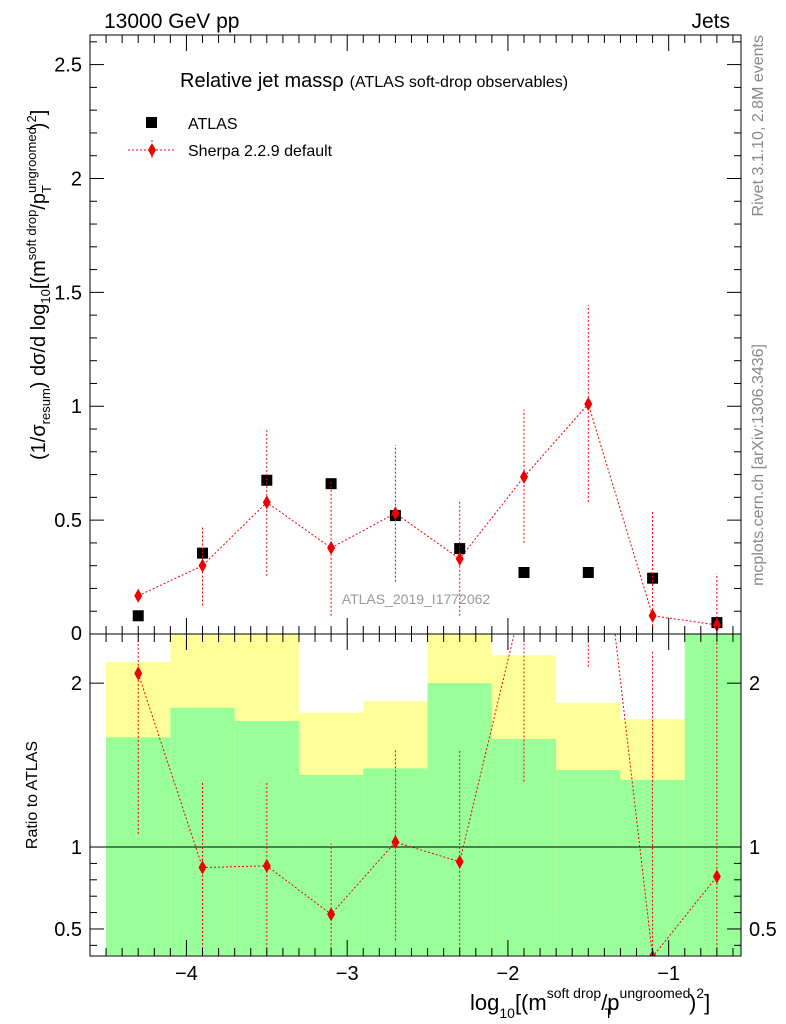 This screenshot has height=1024, width=786. What do you see at coordinates (758, 465) in the screenshot?
I see `mcplots-label: mcplots.cern.ch [arXiv:1306.3436]` at bounding box center [758, 465].